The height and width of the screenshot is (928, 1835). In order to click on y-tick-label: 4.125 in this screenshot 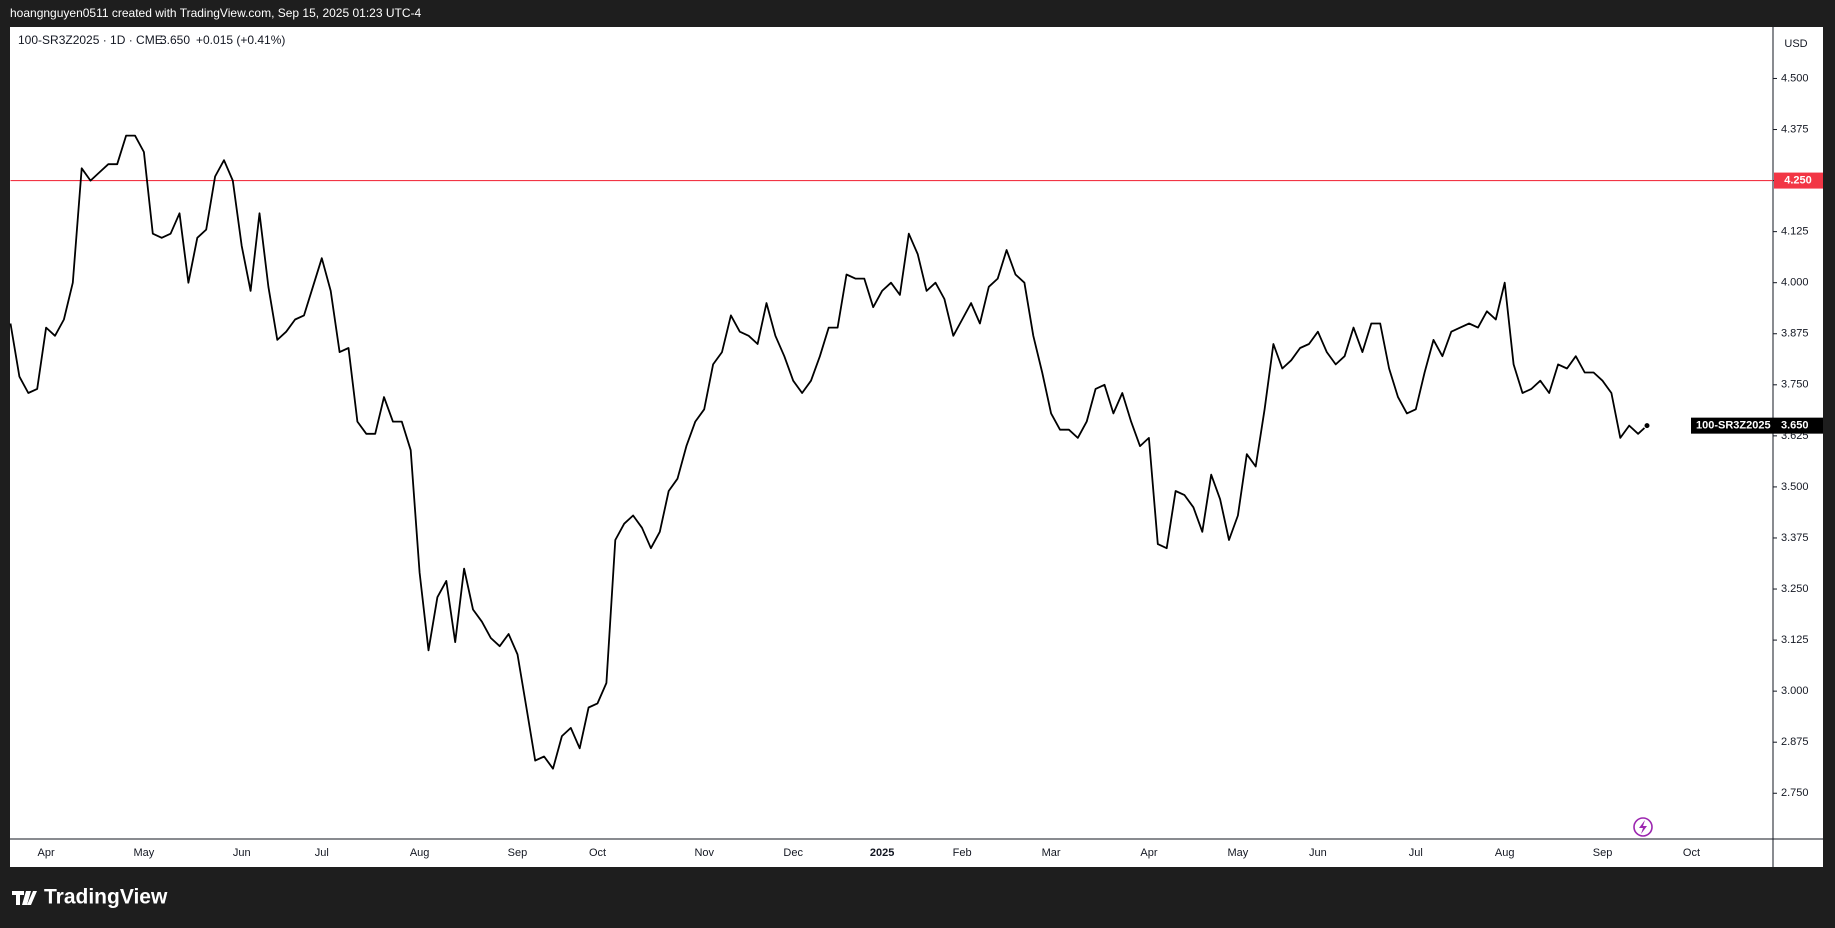, I will do `click(1795, 232)`.